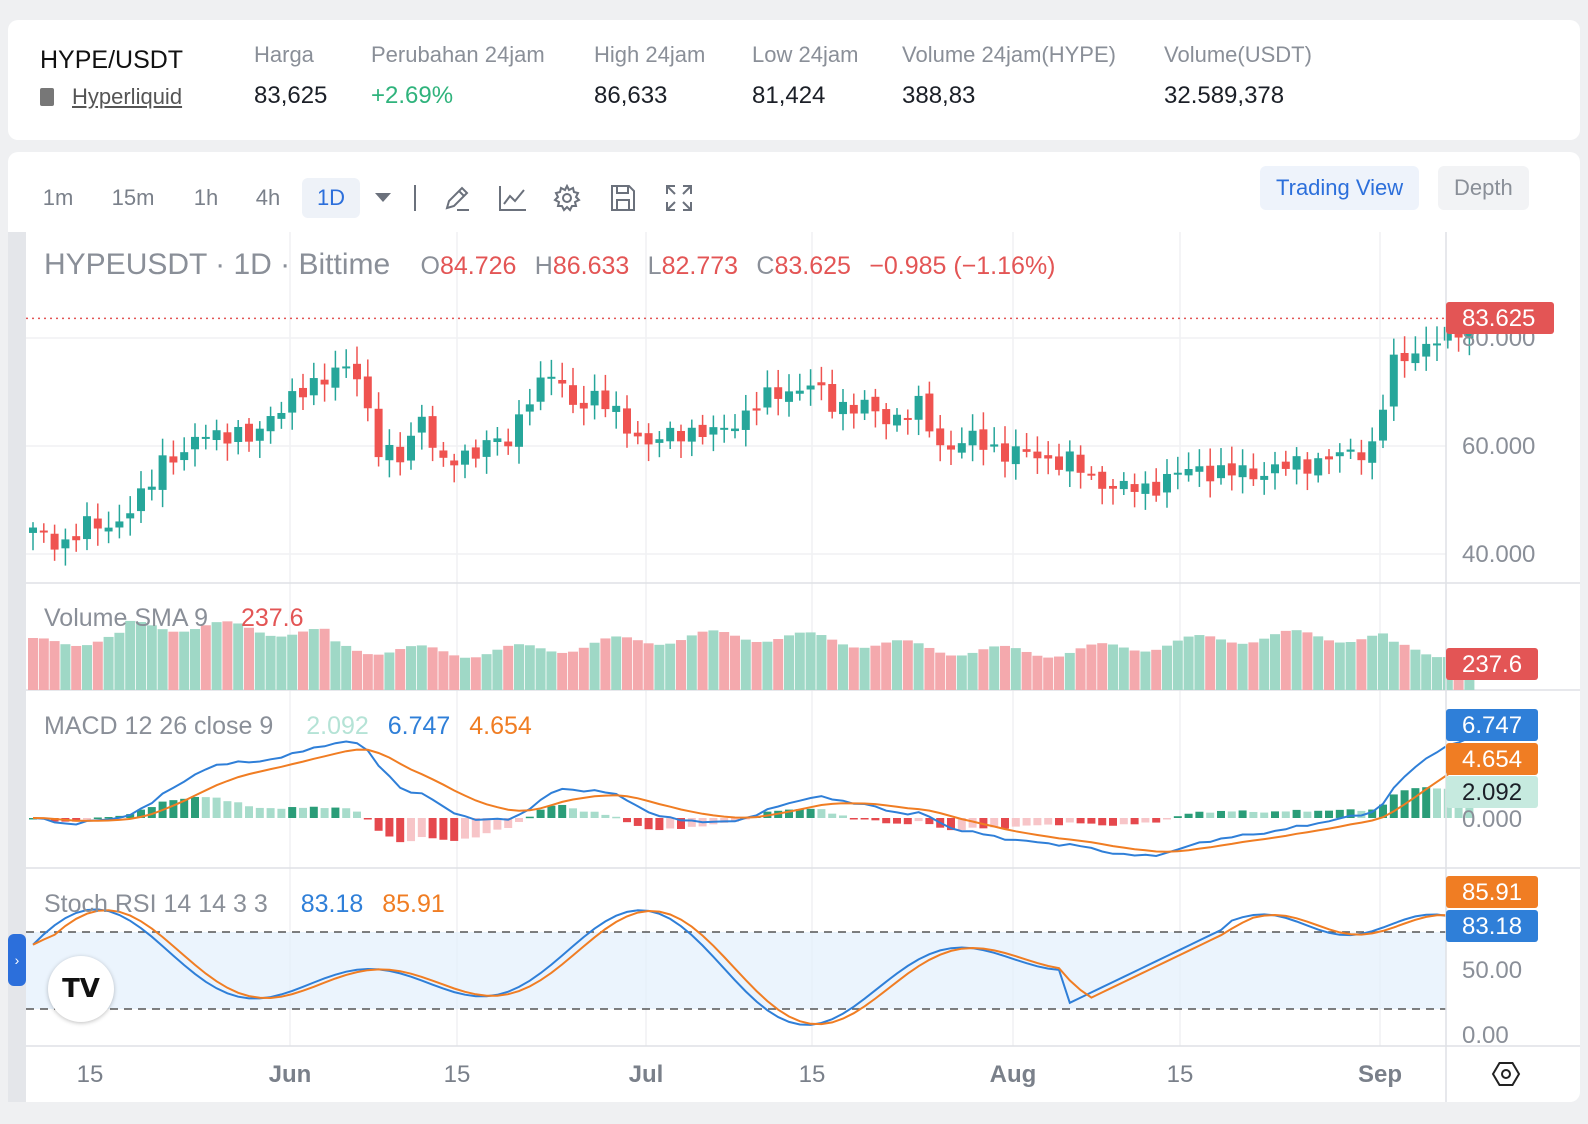 The height and width of the screenshot is (1124, 1588). Describe the element at coordinates (1340, 188) in the screenshot. I see `trading-view-button: Trading View` at that location.